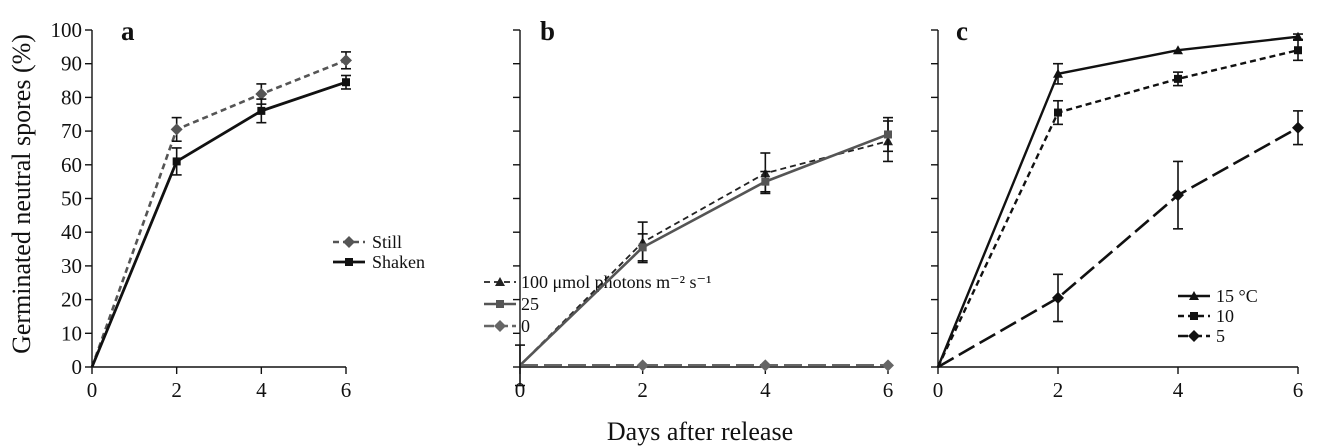 The width and height of the screenshot is (1318, 448). What do you see at coordinates (218, 224) in the screenshot?
I see `panel-a-series-1-line` at bounding box center [218, 224].